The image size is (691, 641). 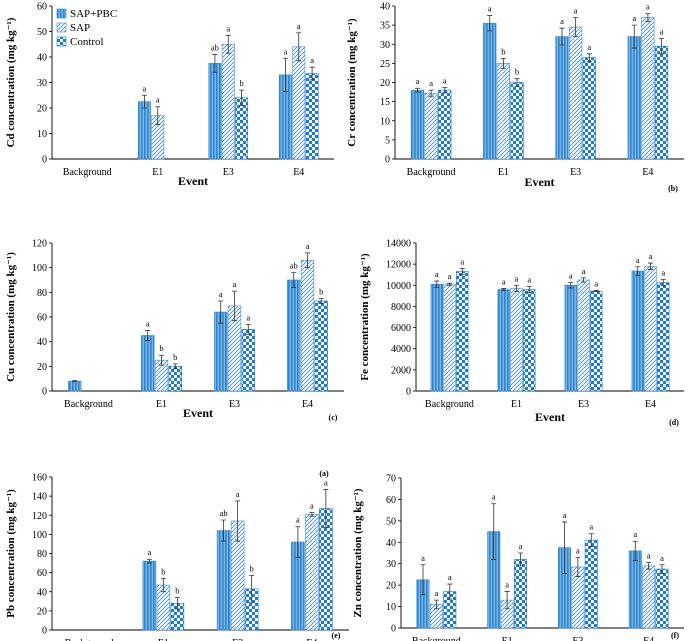 I want to click on bar-c-e1-s0, so click(x=148, y=363).